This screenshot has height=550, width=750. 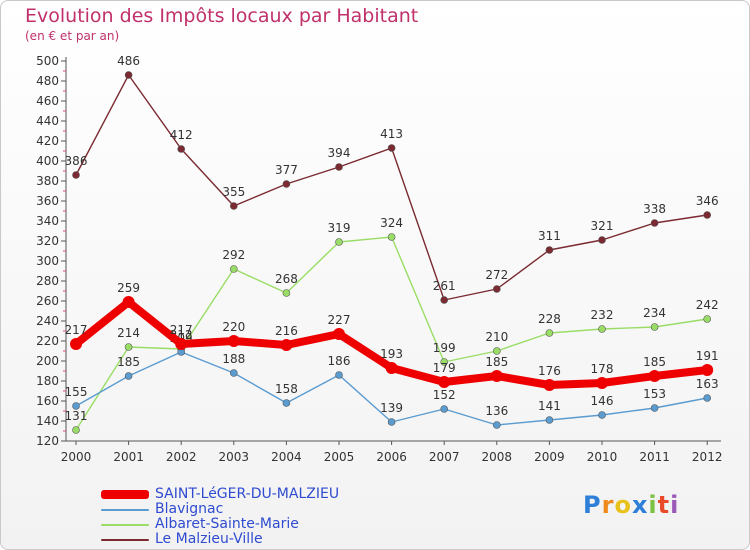 I want to click on data-label: 153, so click(x=654, y=394).